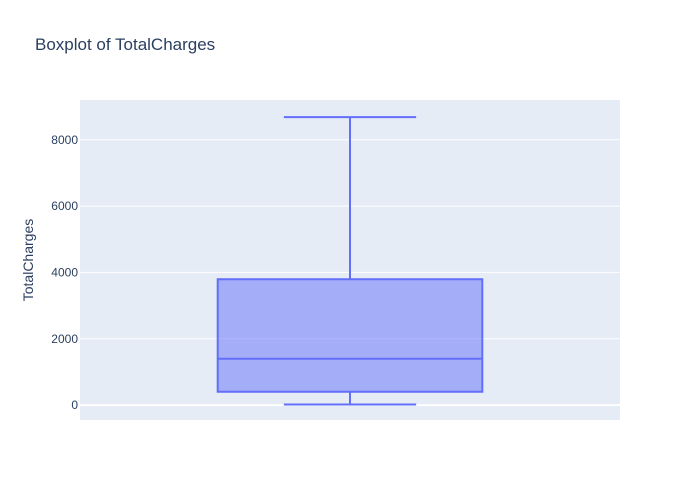 Image resolution: width=700 pixels, height=500 pixels. Describe the element at coordinates (64, 339) in the screenshot. I see `y-tick-label-2000: 2000` at that location.